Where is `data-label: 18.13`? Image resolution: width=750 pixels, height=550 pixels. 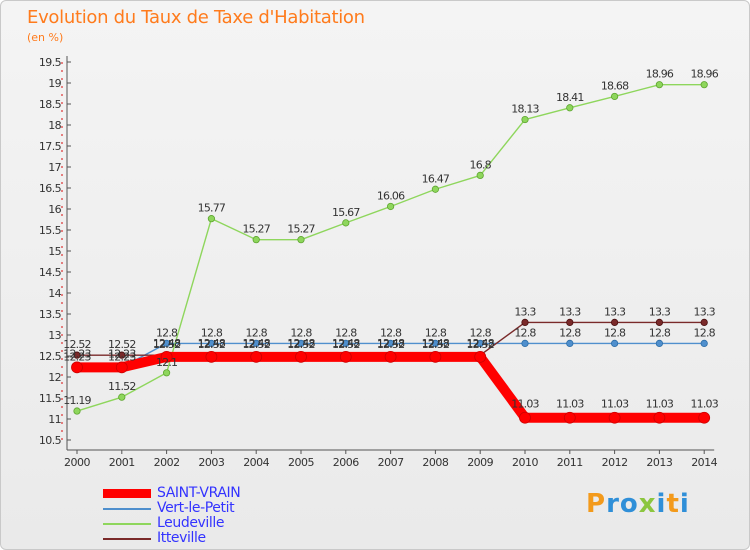 data-label: 18.13 is located at coordinates (525, 109).